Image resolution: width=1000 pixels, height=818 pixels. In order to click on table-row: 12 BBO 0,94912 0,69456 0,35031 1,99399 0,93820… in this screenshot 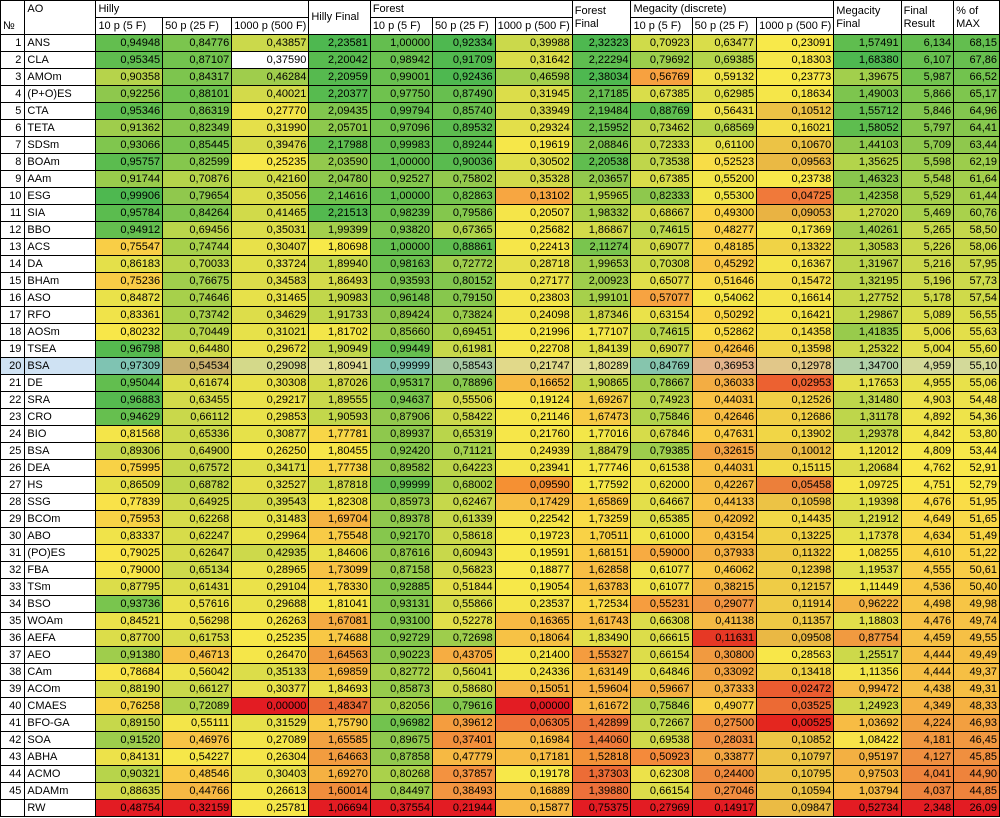, I will do `click(500, 230)`.